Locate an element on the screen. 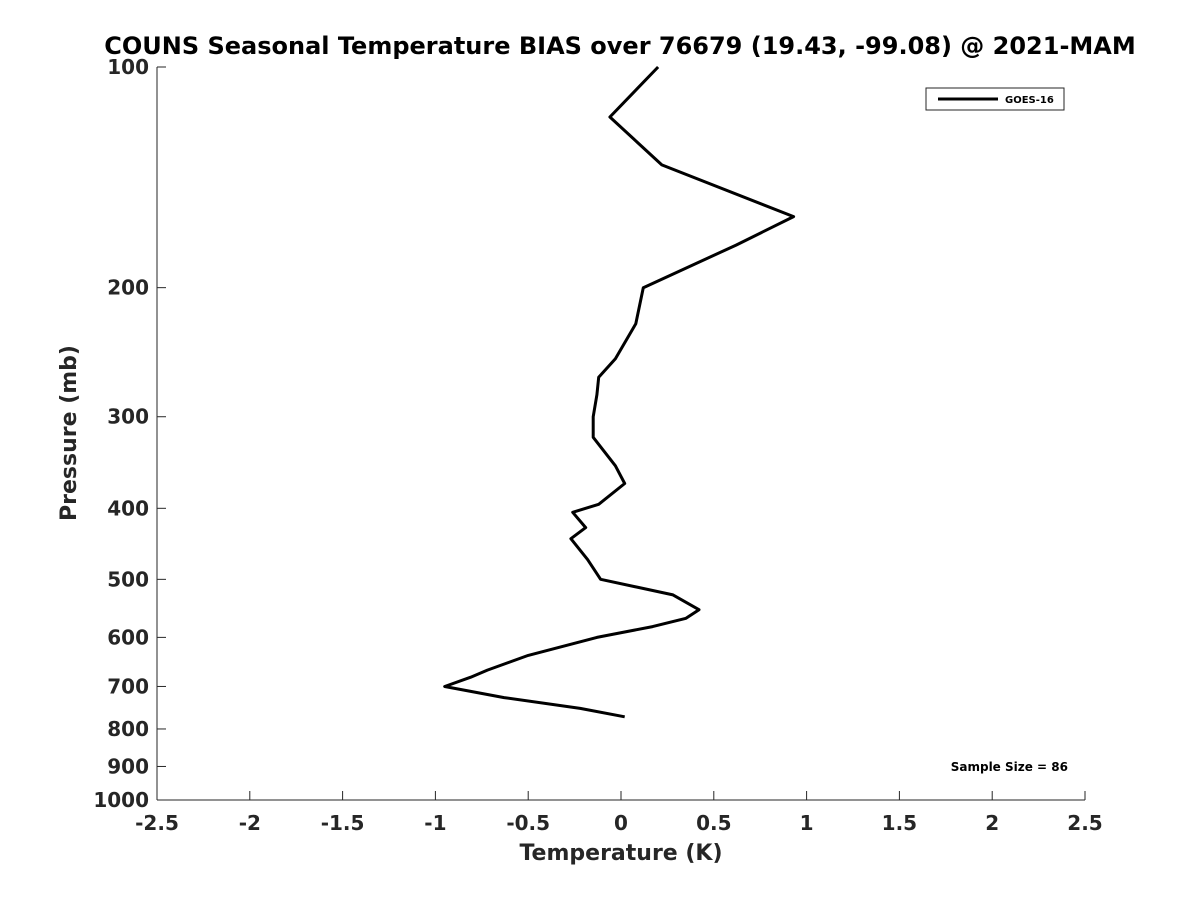  x-tick-label: -1.5 is located at coordinates (343, 823).